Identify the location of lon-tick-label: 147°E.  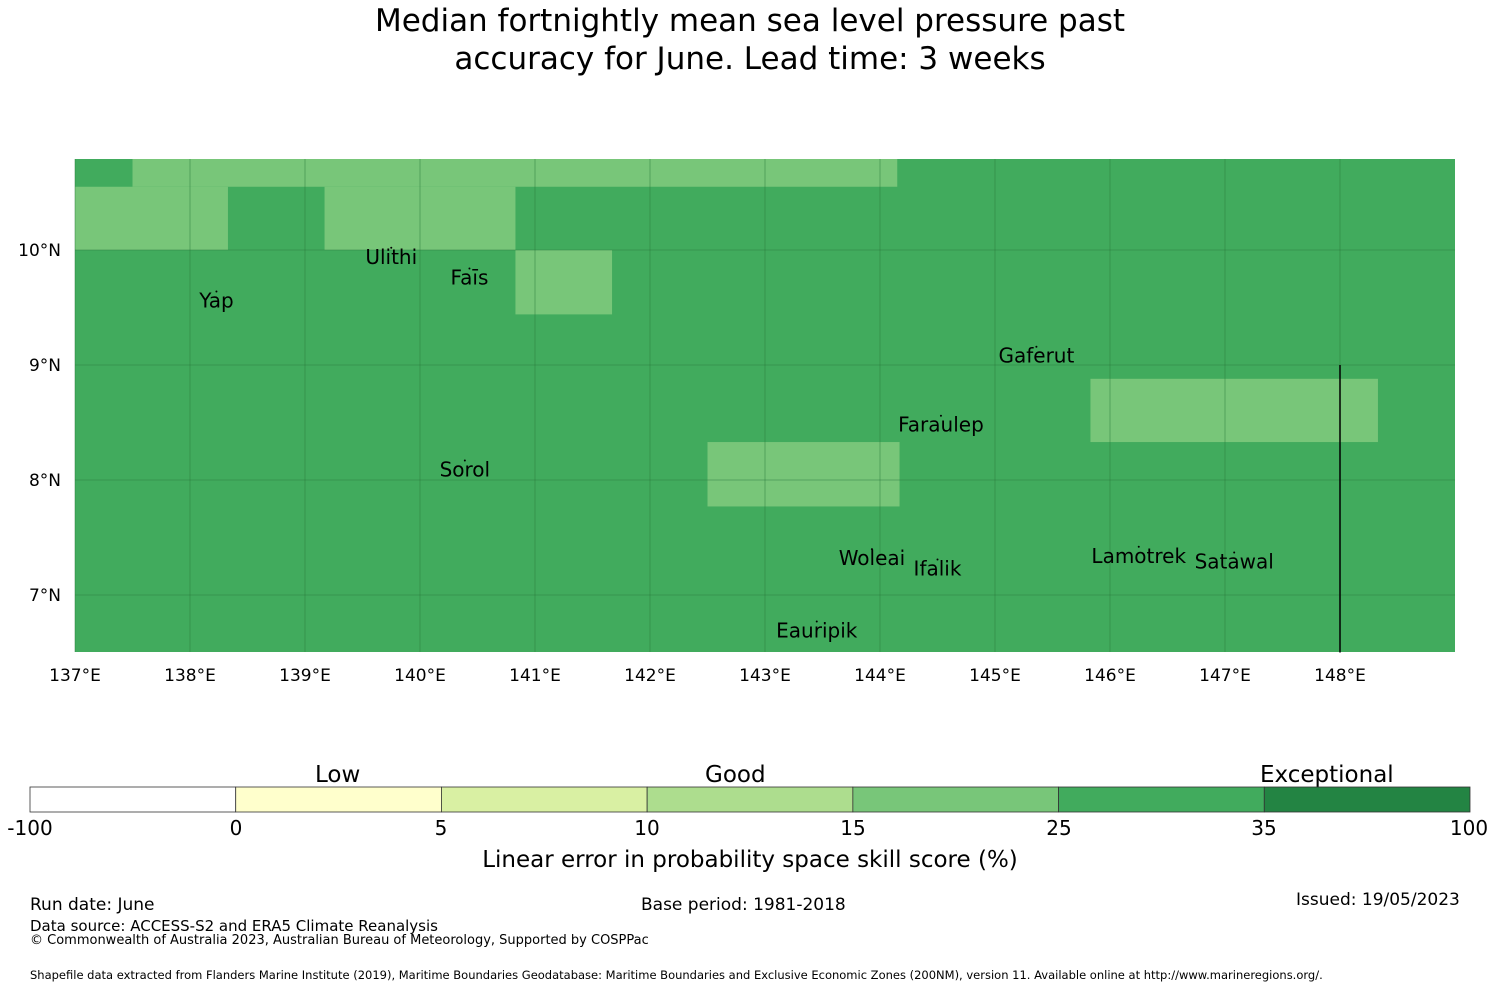
(1225, 676).